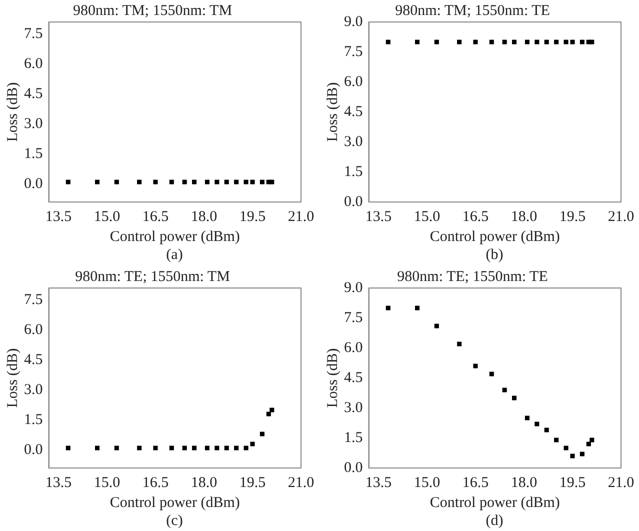  What do you see at coordinates (472, 276) in the screenshot?
I see `chart-title: 980nm: TE; 1550nm: TE` at bounding box center [472, 276].